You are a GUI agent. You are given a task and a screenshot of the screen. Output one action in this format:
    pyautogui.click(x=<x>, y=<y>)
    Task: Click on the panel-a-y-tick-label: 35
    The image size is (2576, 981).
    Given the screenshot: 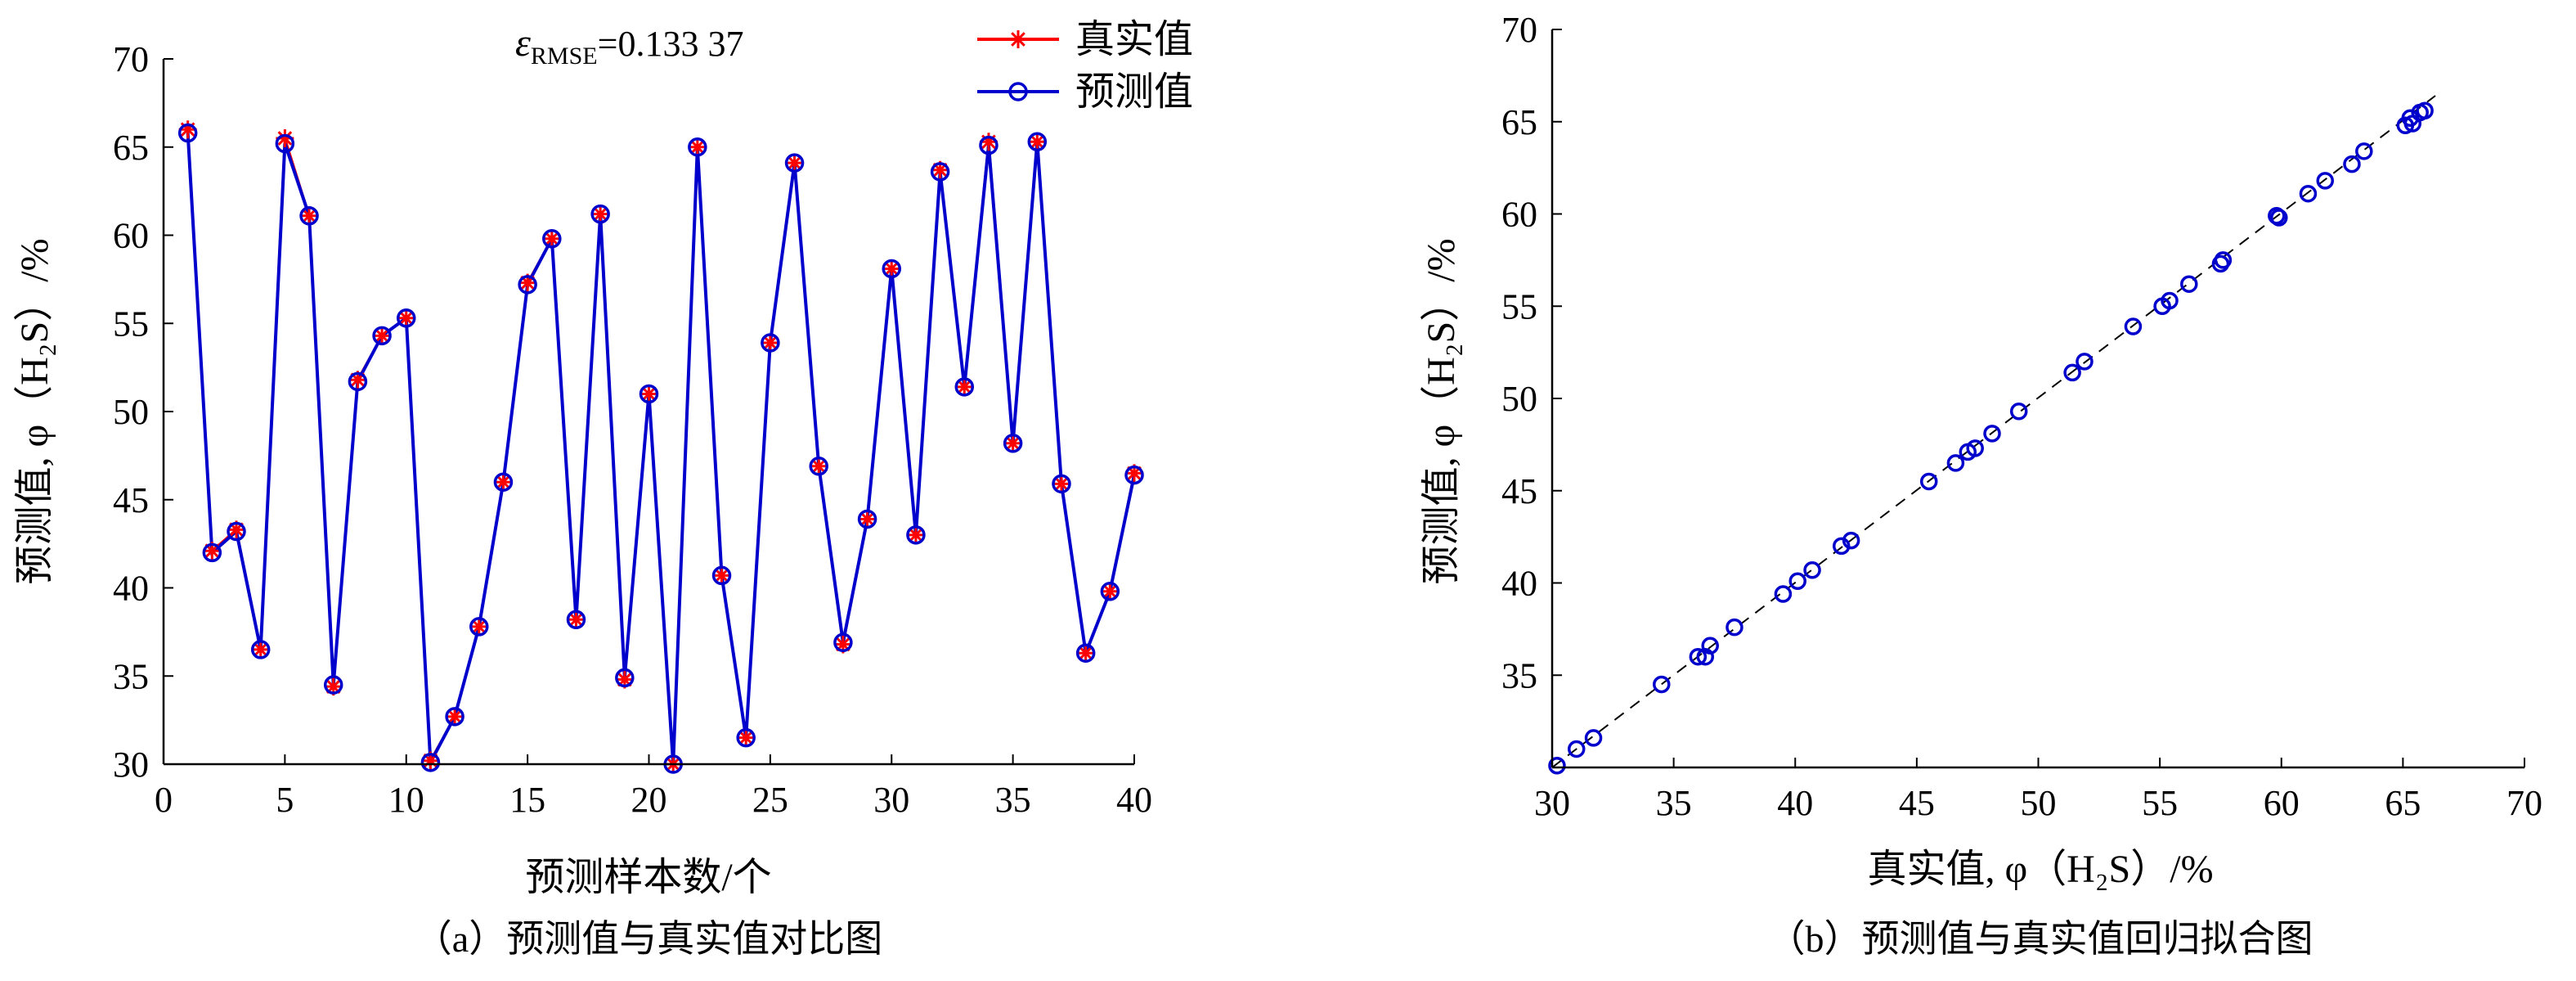 What is the action you would take?
    pyautogui.click(x=131, y=676)
    